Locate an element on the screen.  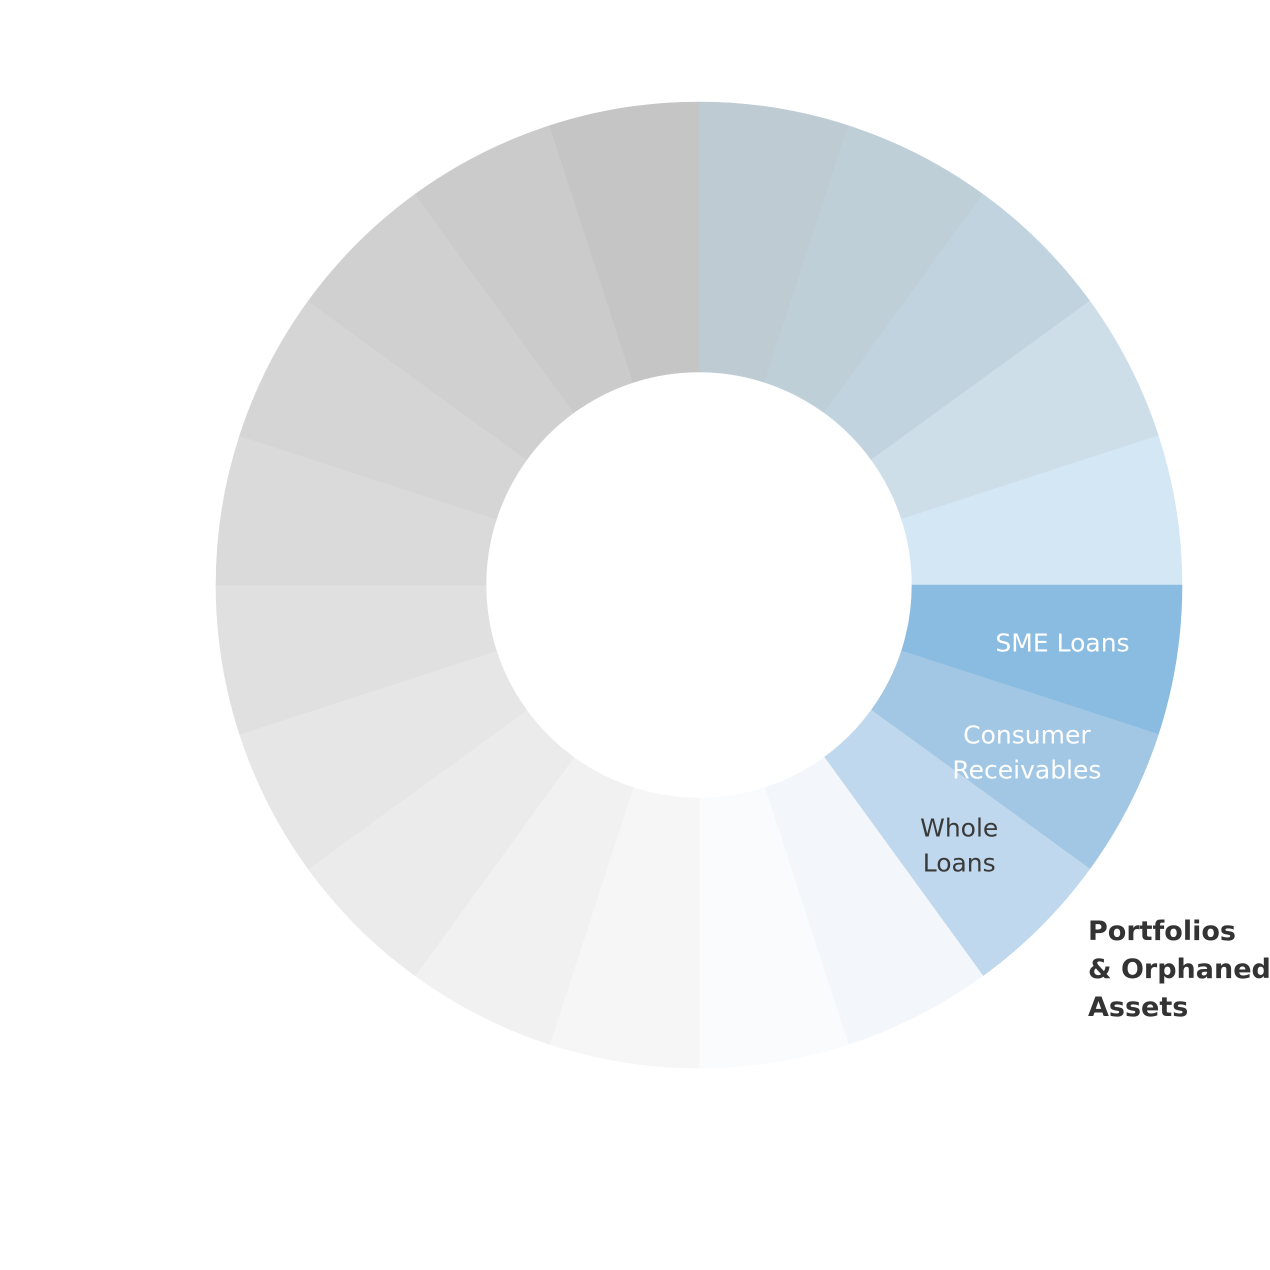
callout-line-3: Assets is located at coordinates (1138, 1007).